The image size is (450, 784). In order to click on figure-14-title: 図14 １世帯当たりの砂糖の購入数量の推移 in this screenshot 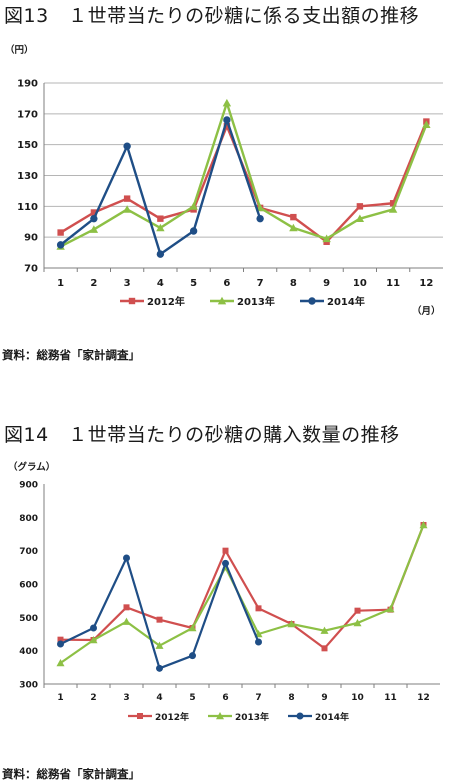, I will do `click(202, 435)`.